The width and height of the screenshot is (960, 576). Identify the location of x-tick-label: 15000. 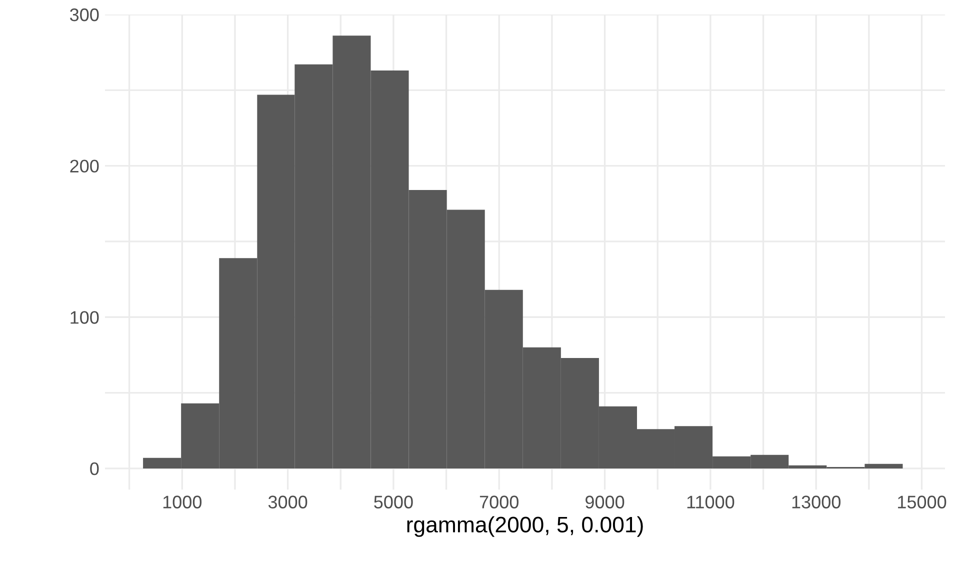
(922, 502).